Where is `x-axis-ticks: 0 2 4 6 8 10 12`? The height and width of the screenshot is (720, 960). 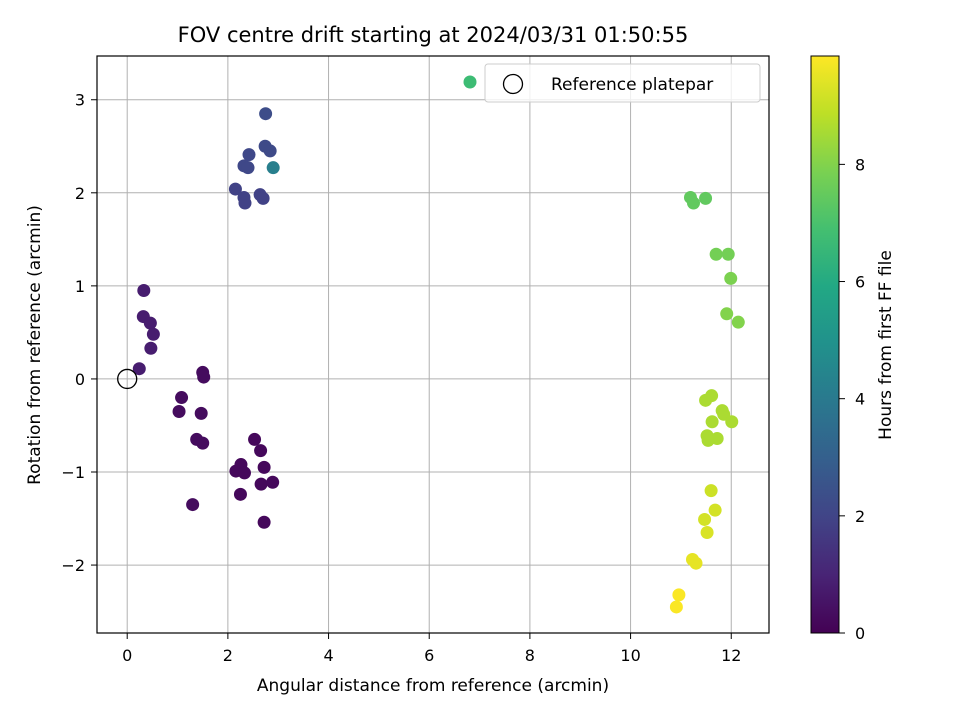 x-axis-ticks: 0 2 4 6 8 10 12 is located at coordinates (431, 649).